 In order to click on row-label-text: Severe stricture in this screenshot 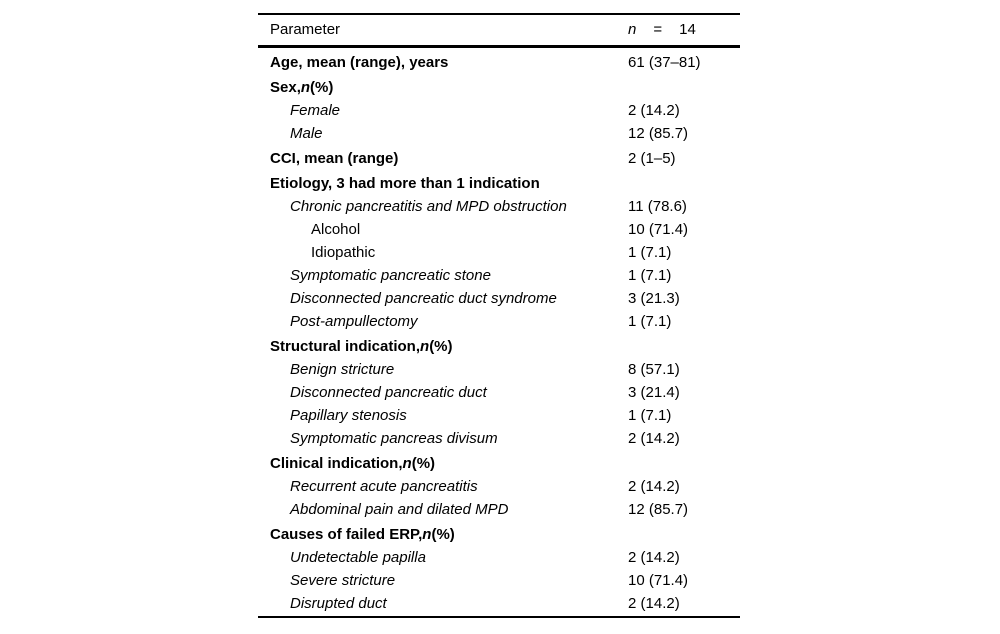, I will do `click(343, 580)`.